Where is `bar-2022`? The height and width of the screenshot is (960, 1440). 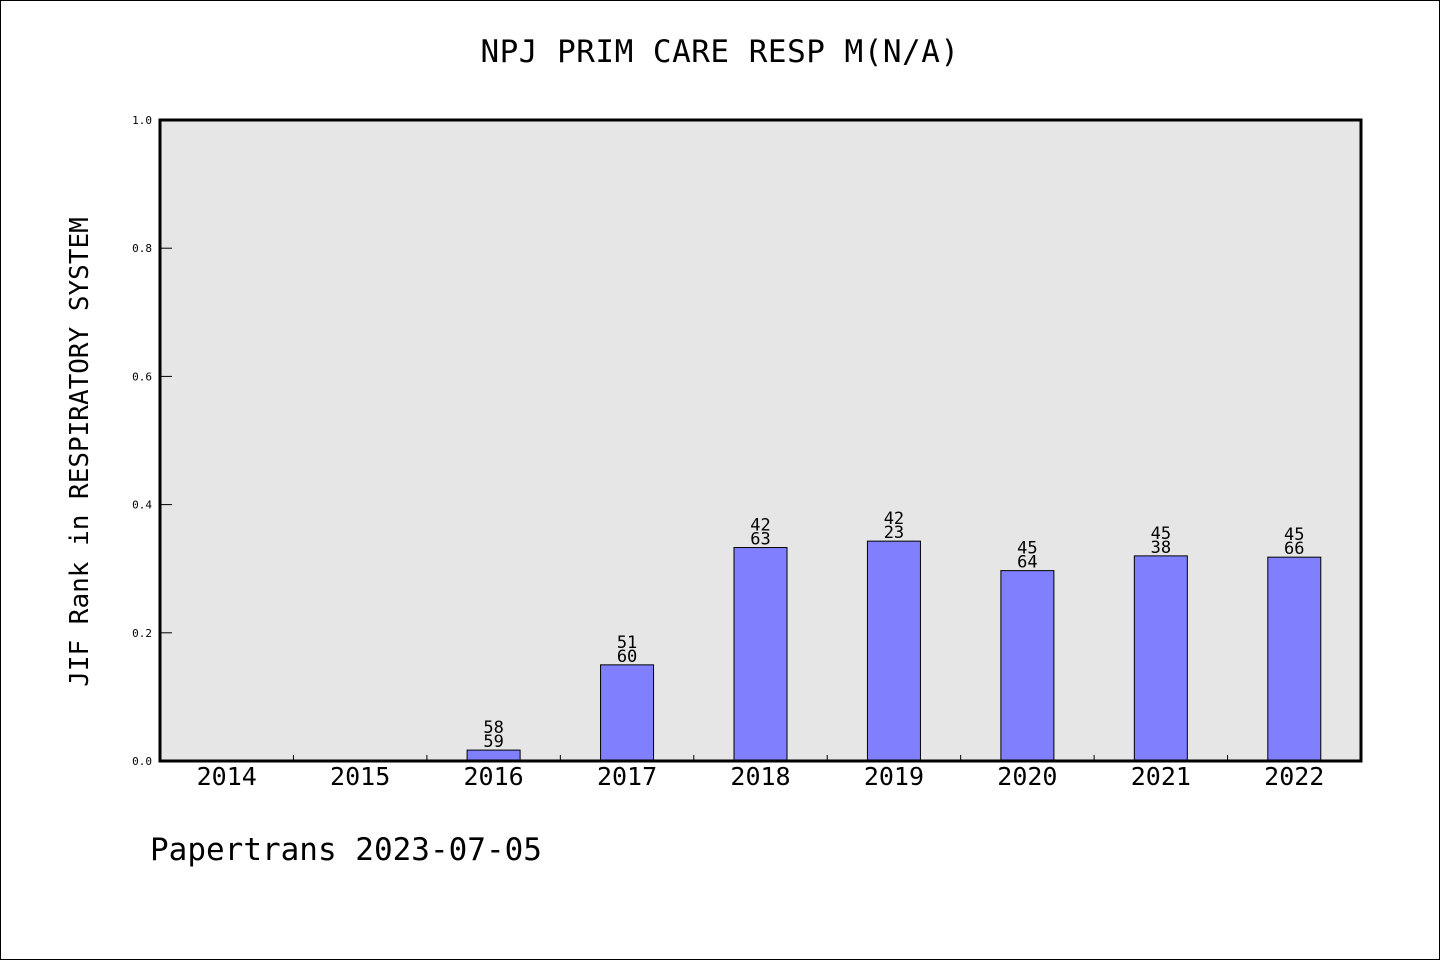
bar-2022 is located at coordinates (1294, 659).